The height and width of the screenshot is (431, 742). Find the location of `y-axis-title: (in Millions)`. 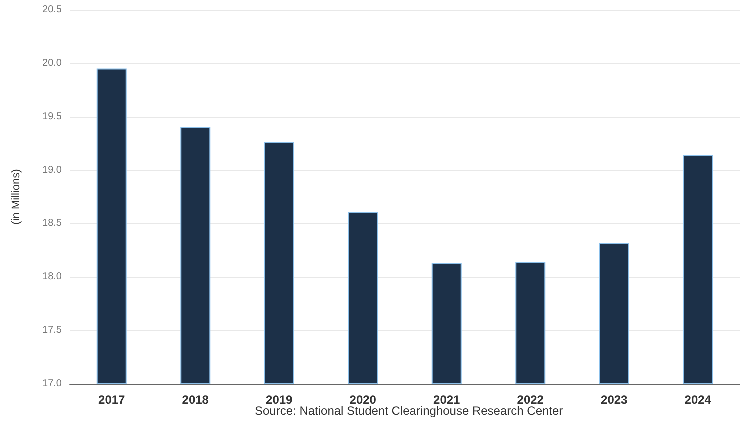

y-axis-title: (in Millions) is located at coordinates (16, 197).